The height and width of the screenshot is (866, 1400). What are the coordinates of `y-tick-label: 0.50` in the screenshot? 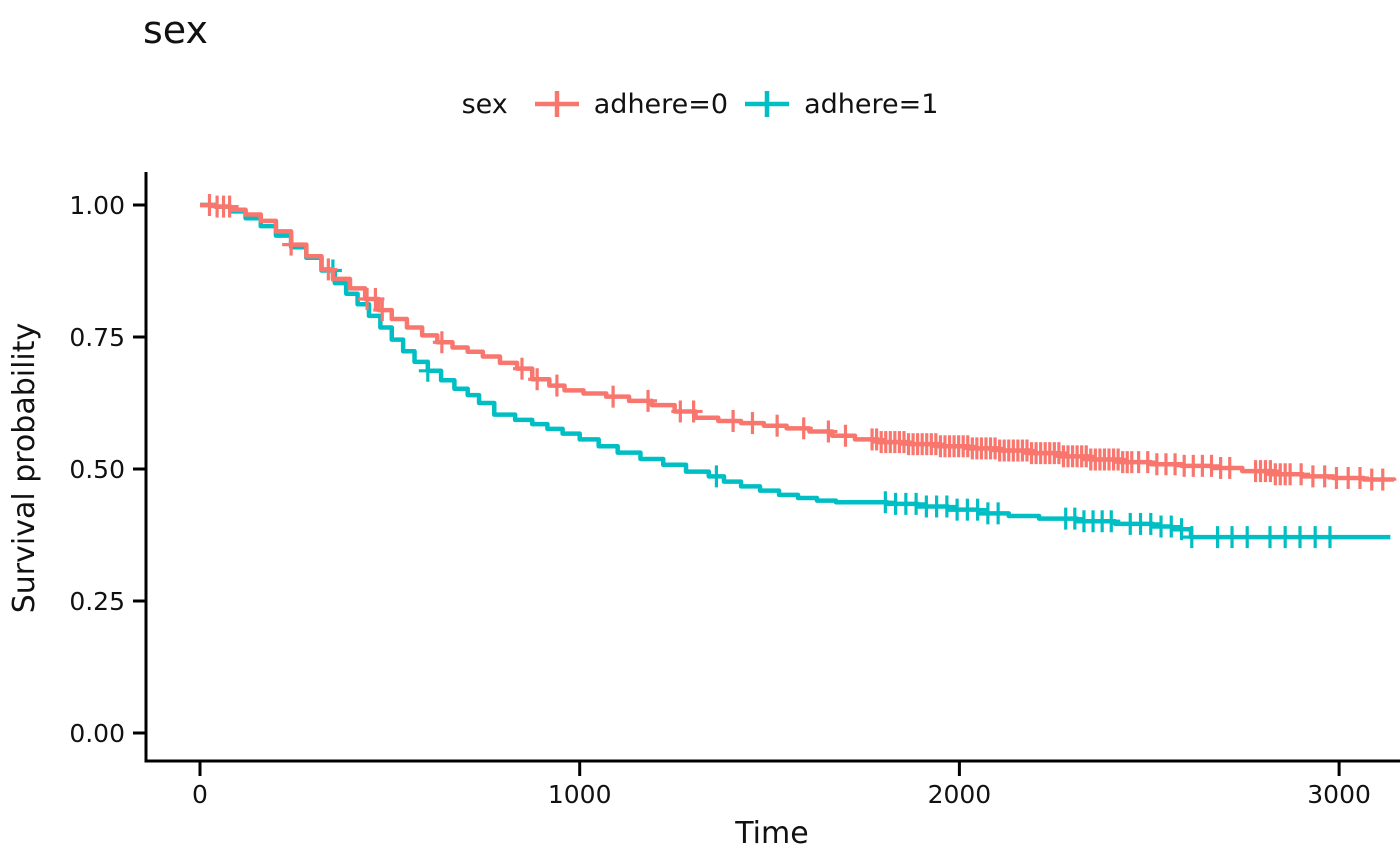 It's located at (97, 469).